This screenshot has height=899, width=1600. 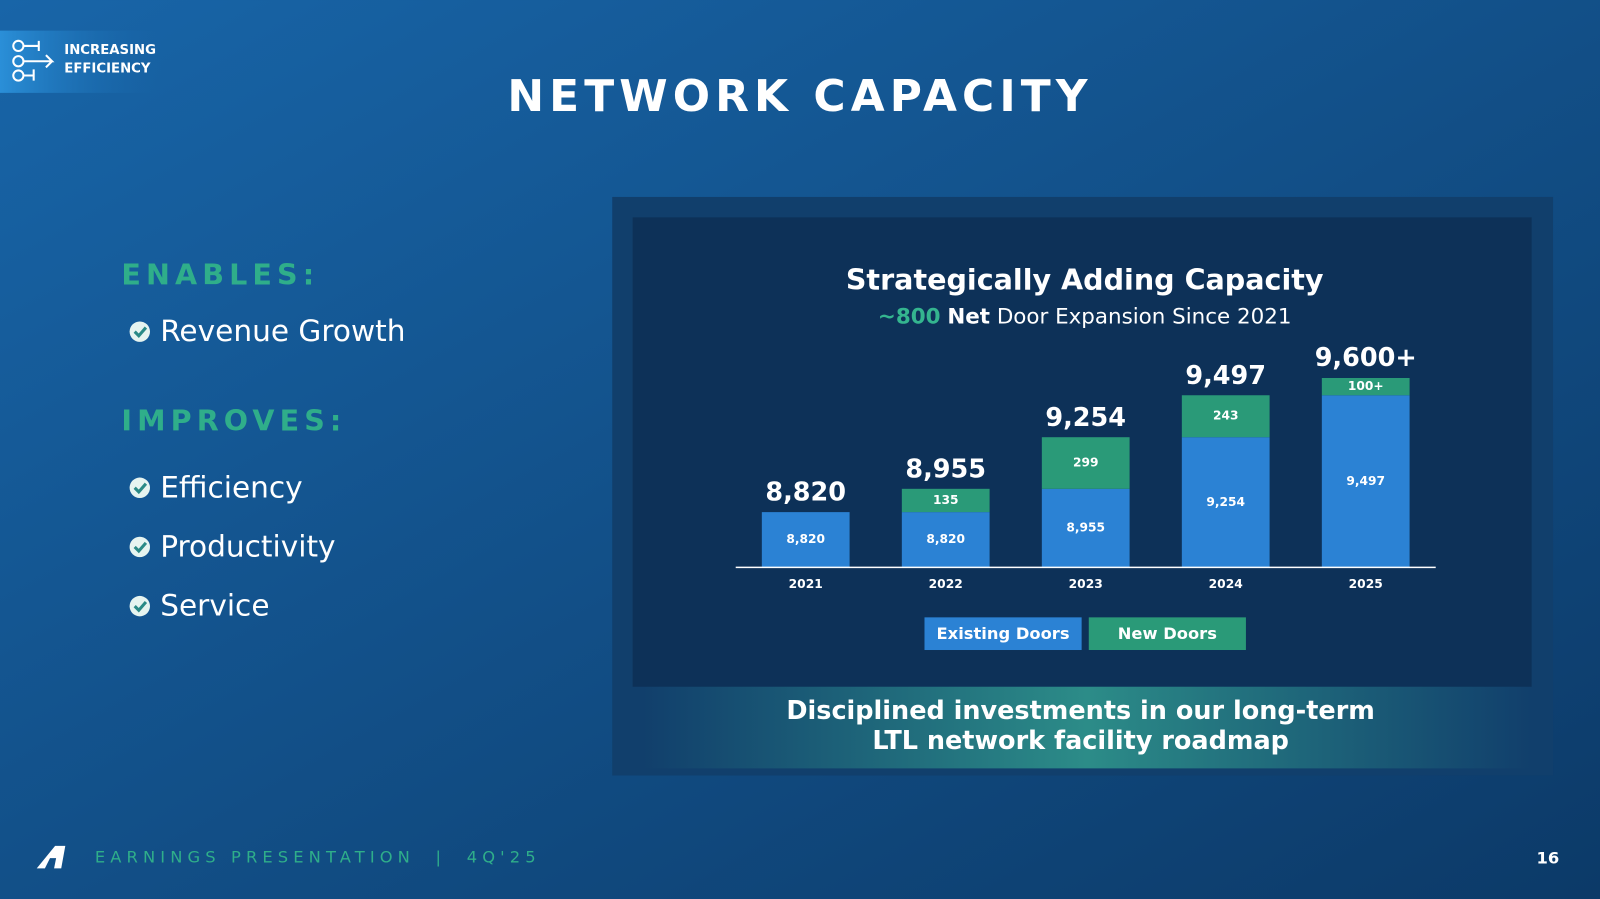 What do you see at coordinates (1366, 358) in the screenshot?
I see `total-label: 9,600+` at bounding box center [1366, 358].